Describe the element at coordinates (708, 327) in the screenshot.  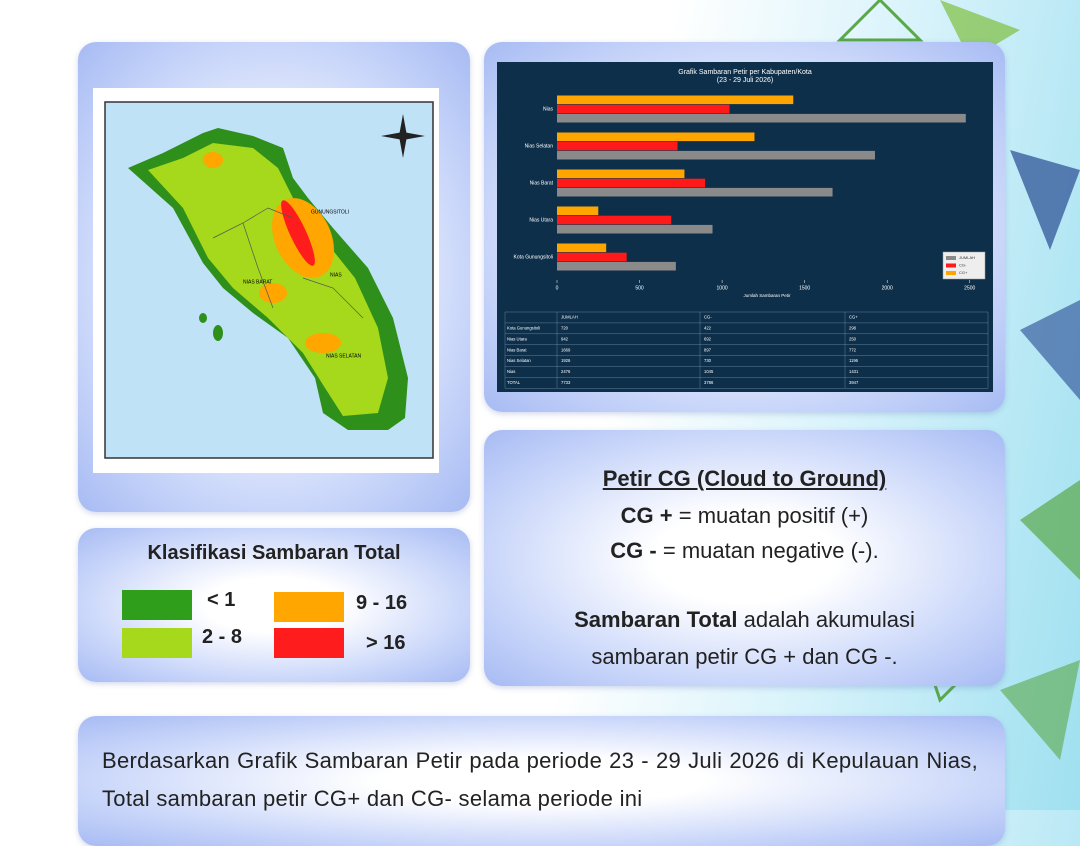
I see `table-cell: 422` at that location.